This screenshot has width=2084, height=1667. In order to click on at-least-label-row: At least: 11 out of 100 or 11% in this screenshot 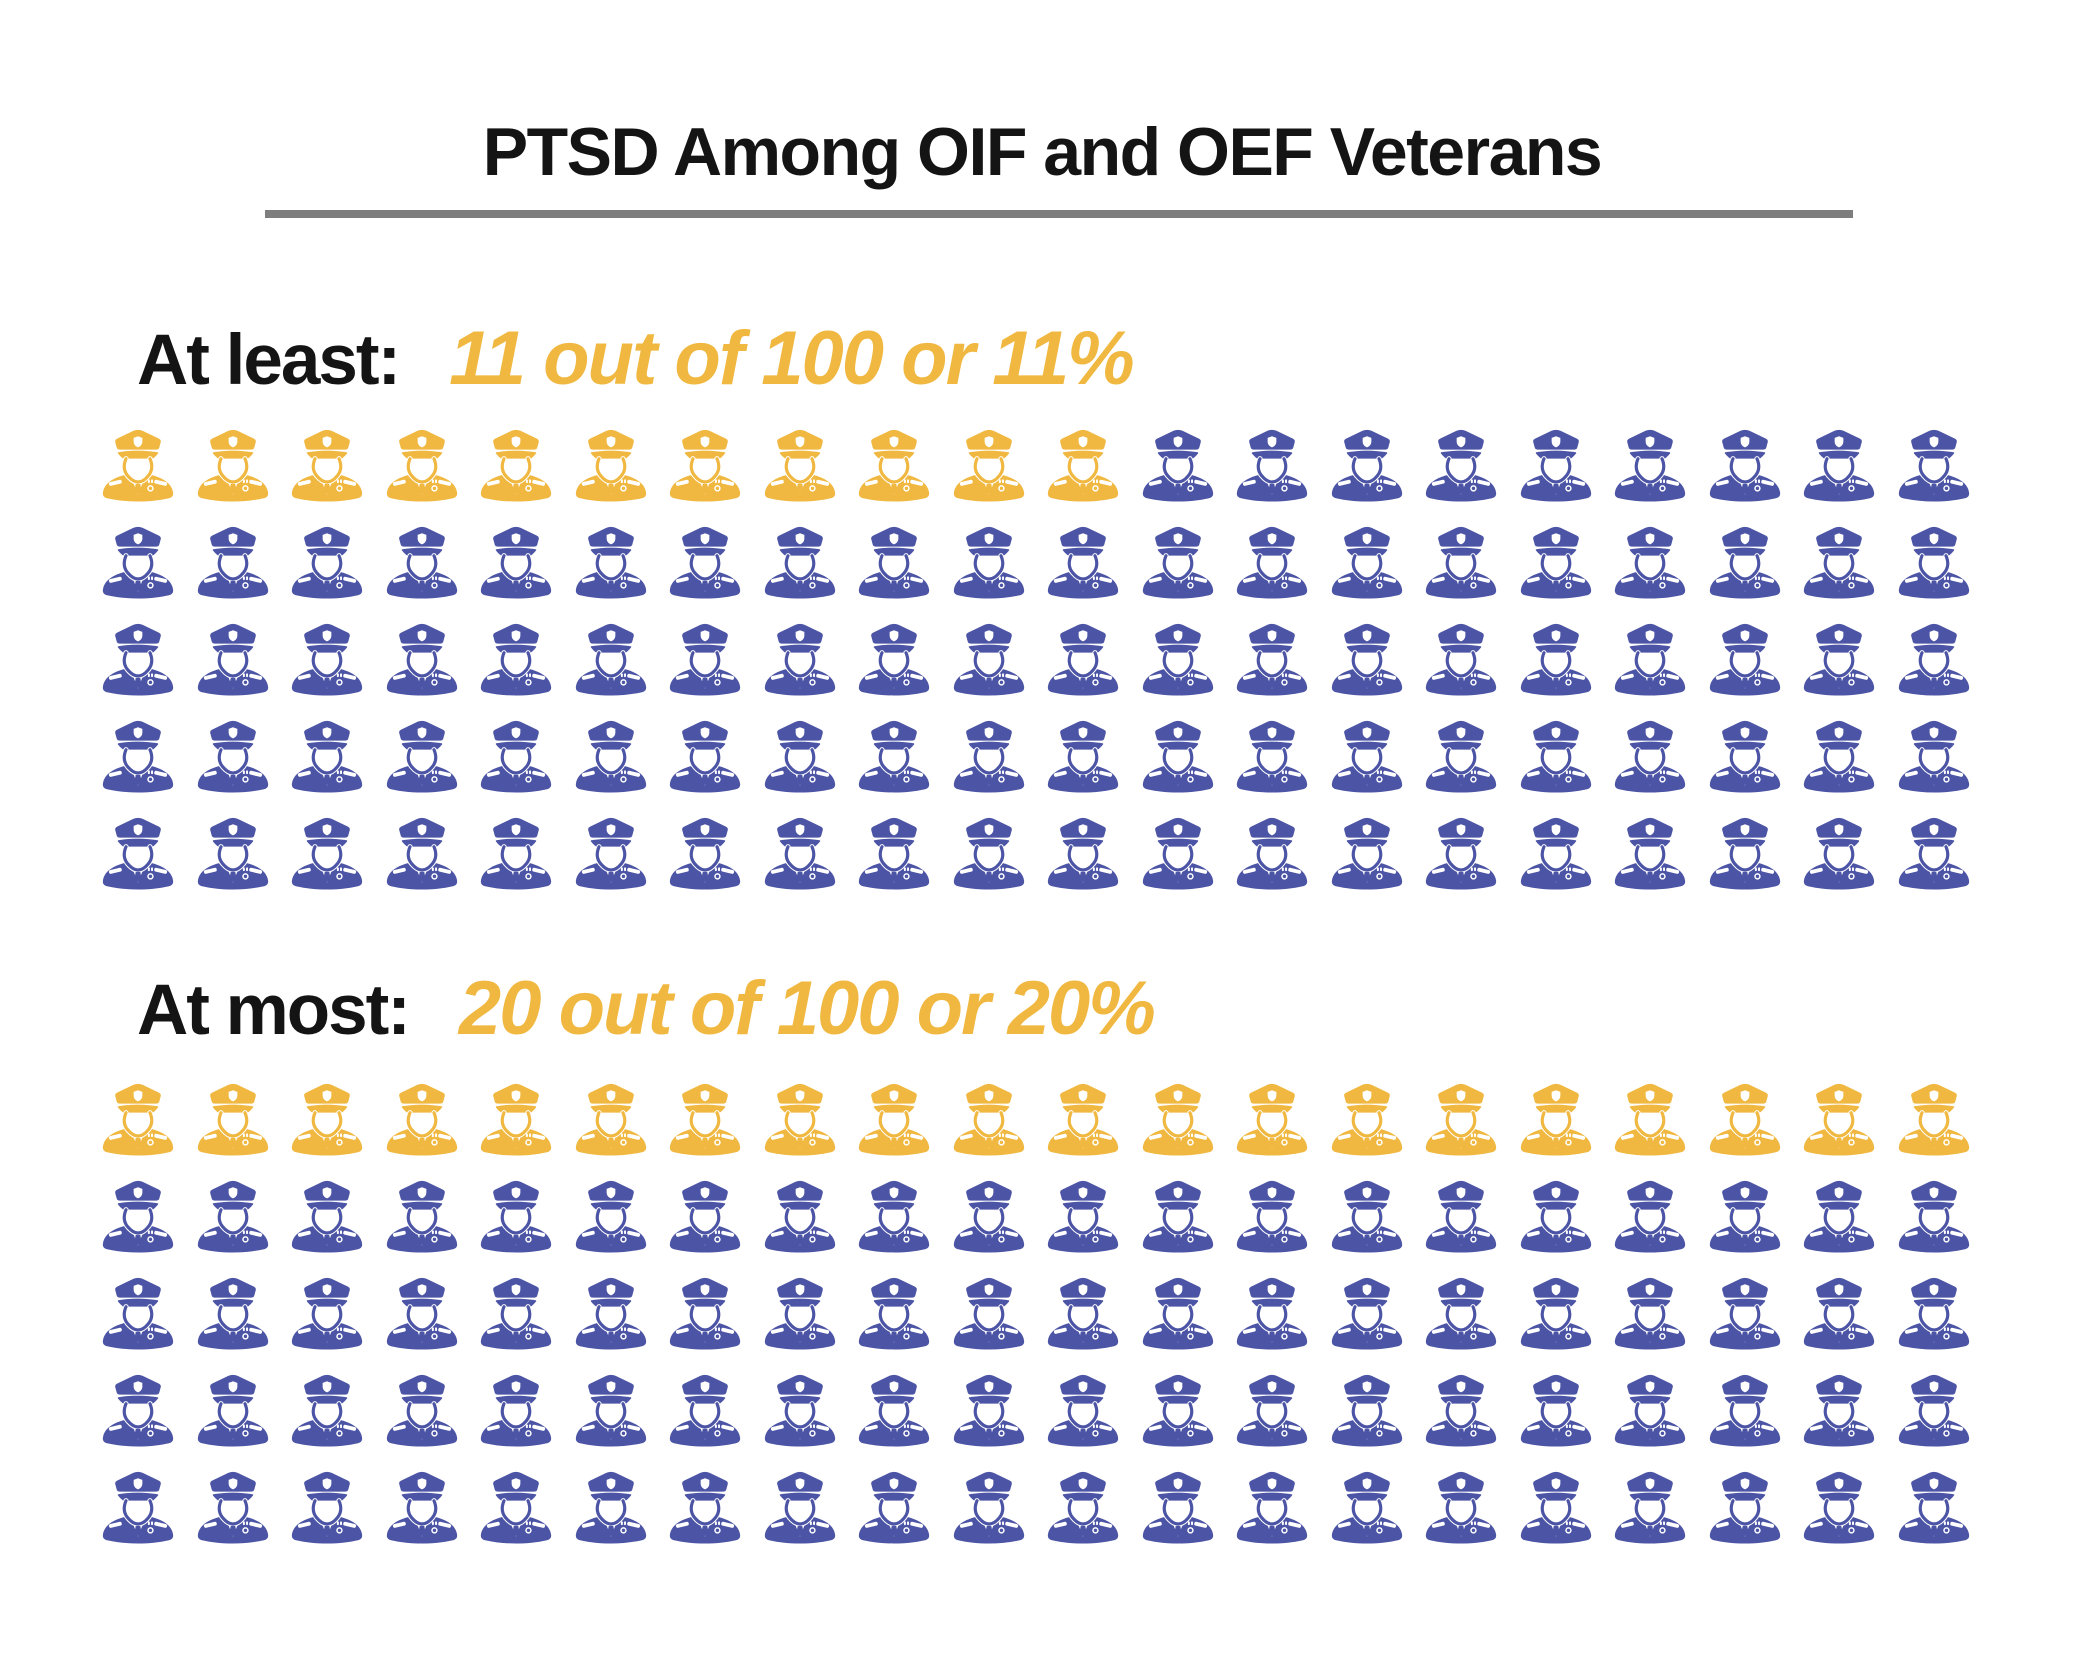, I will do `click(636, 359)`.